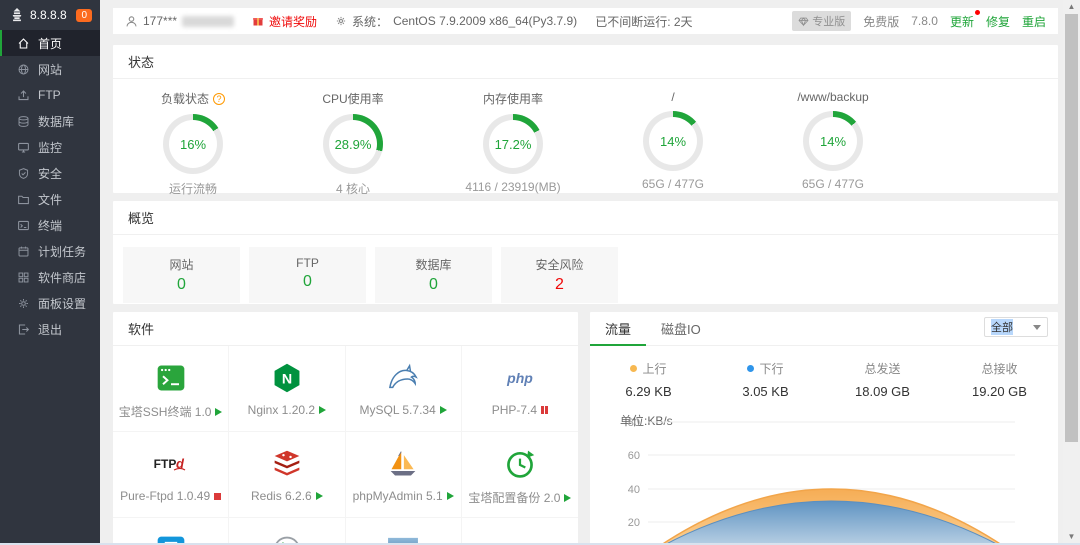  I want to click on update-notification-dot, so click(977, 12).